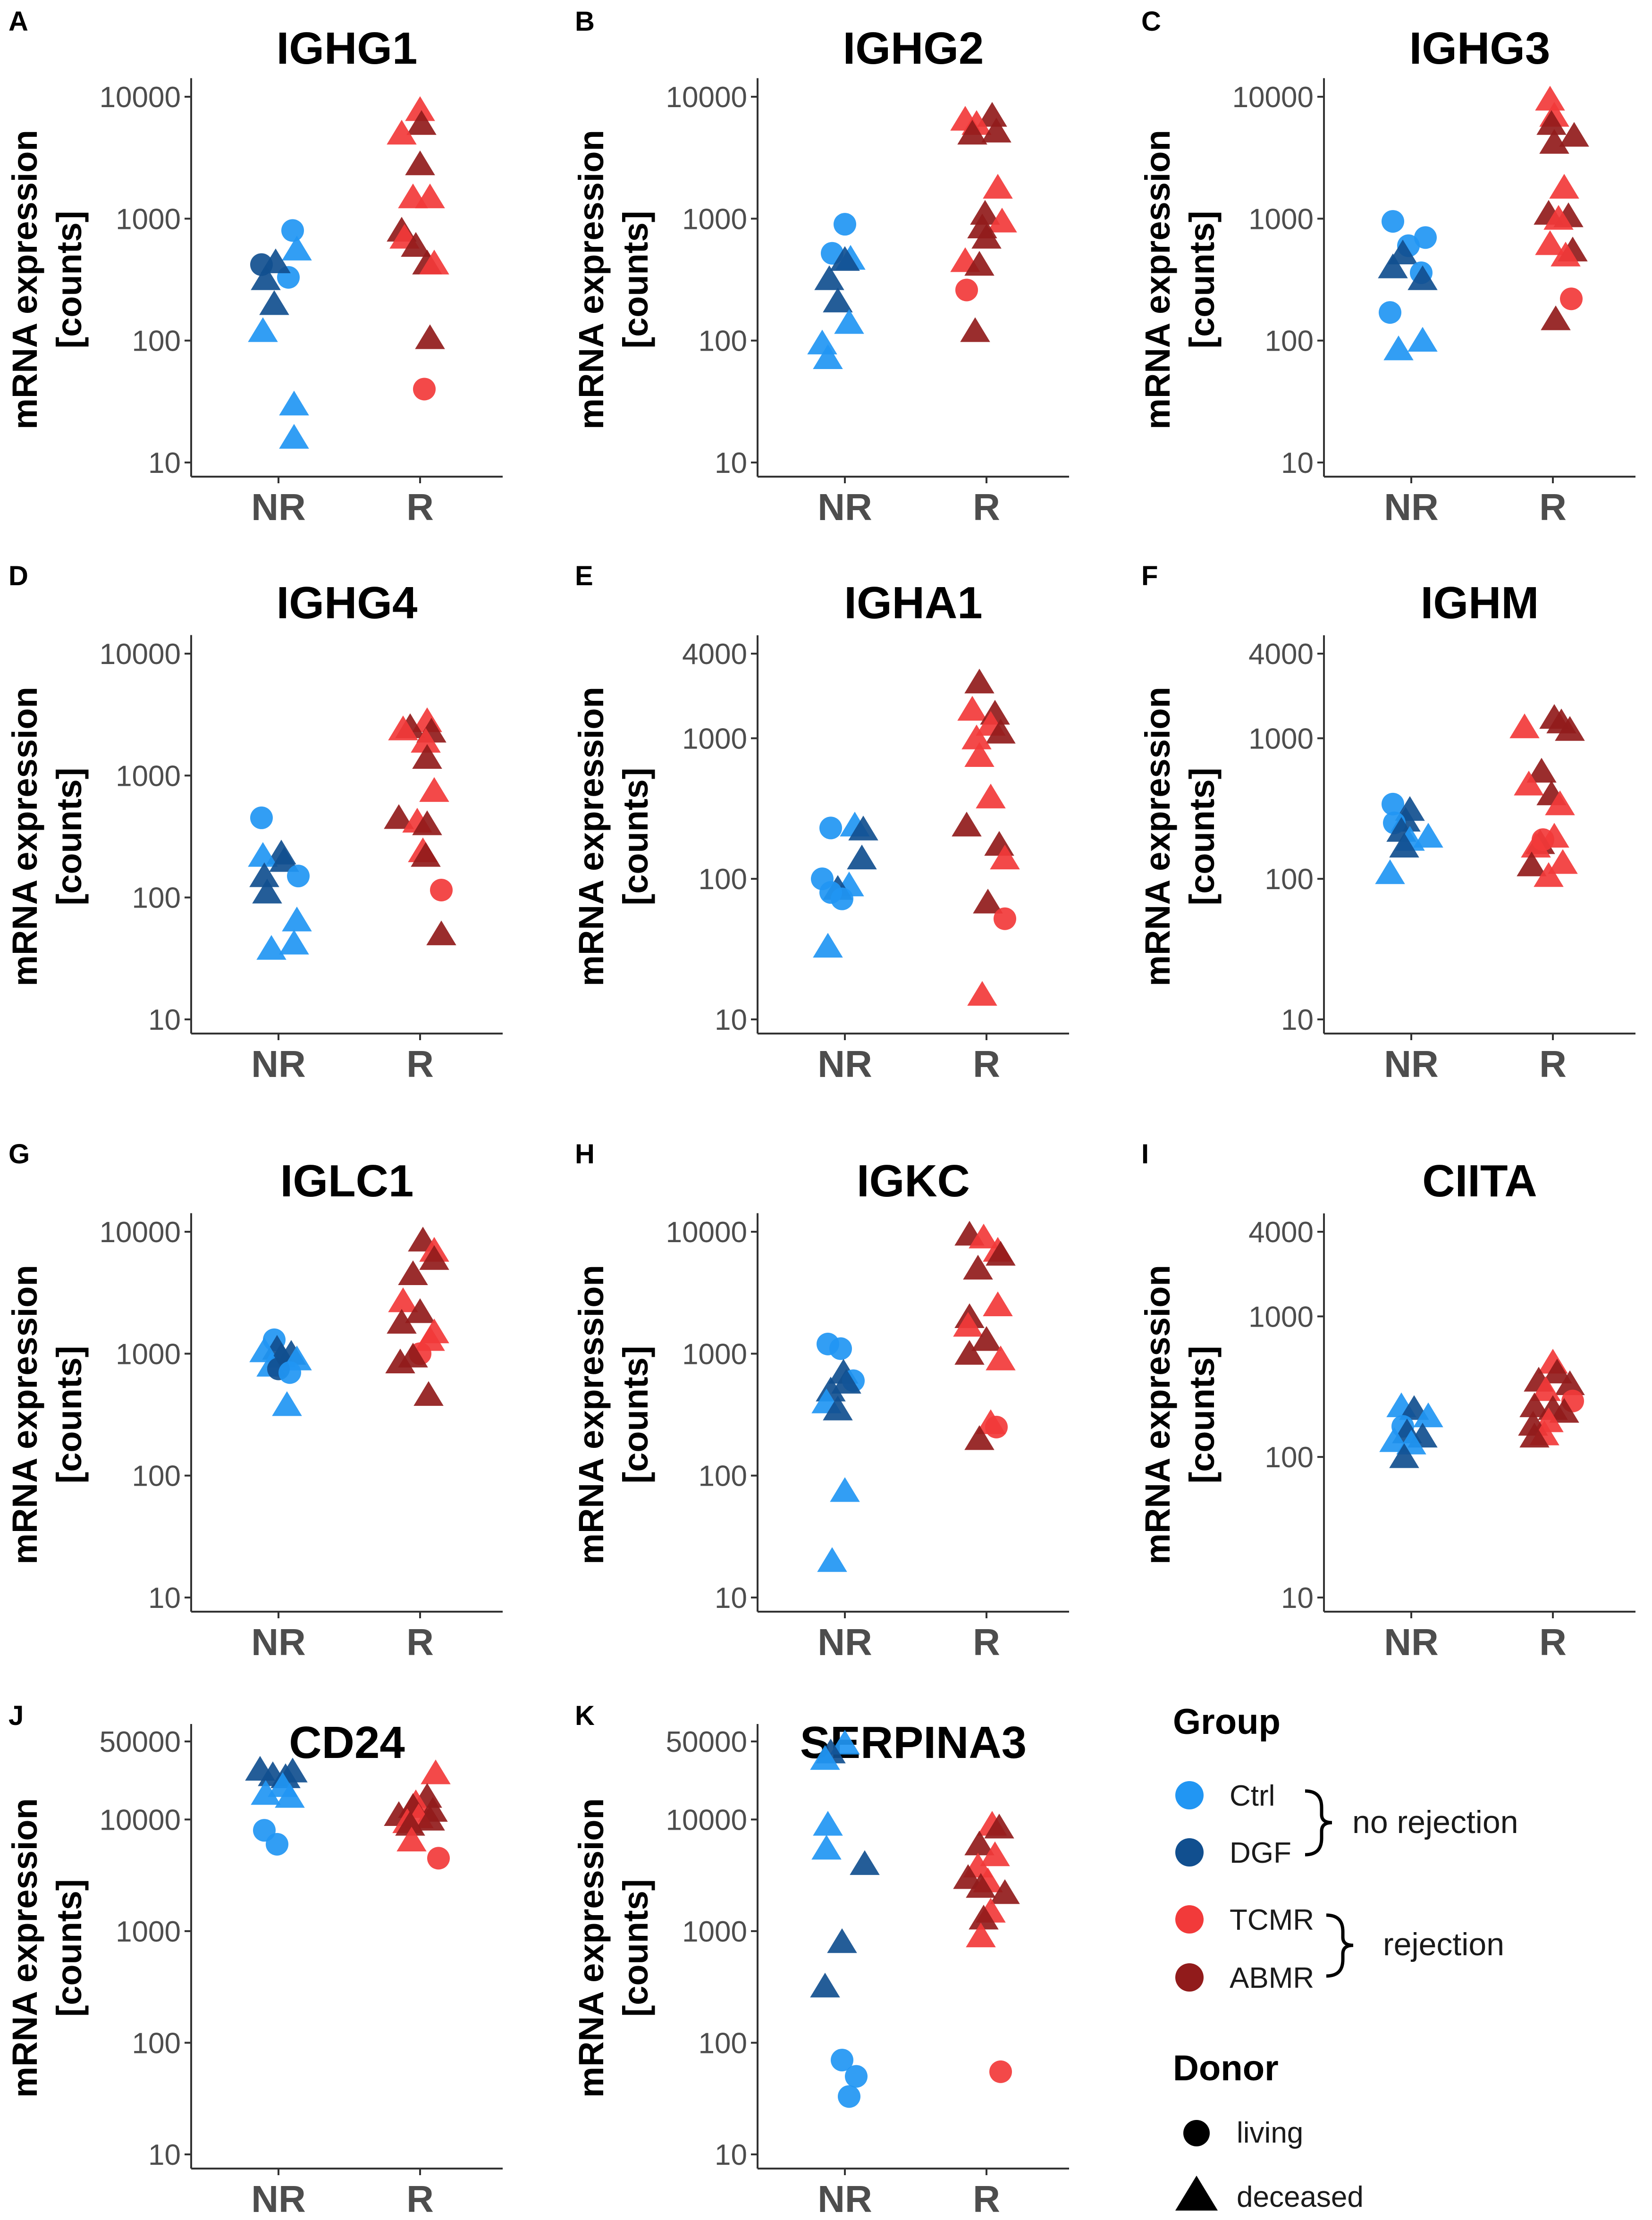  Describe the element at coordinates (1189, 1795) in the screenshot. I see `legend-key-ctrl` at that location.